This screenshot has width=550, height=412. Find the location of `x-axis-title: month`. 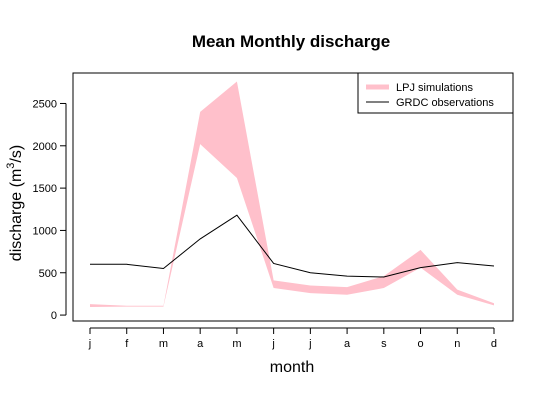

x-axis-title: month is located at coordinates (292, 367).